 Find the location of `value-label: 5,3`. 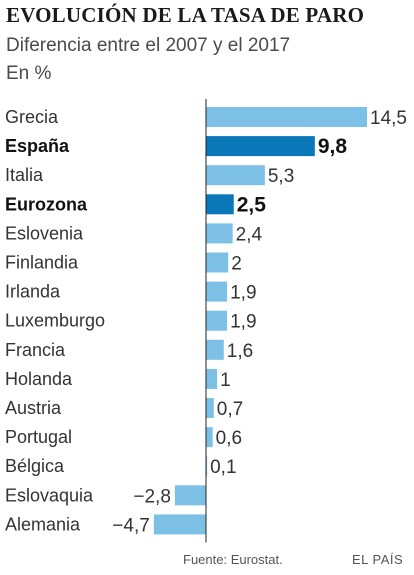

value-label: 5,3 is located at coordinates (281, 176).